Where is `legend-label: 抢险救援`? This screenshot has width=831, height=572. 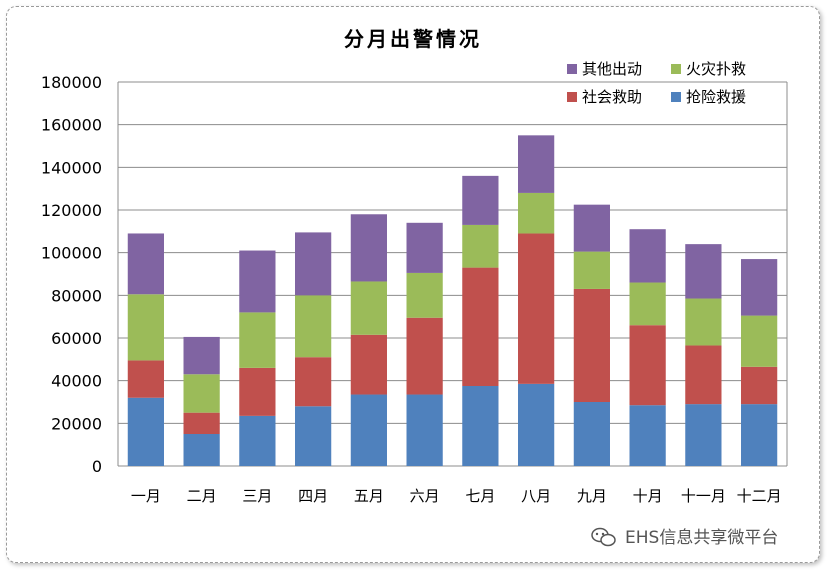 legend-label: 抢险救援 is located at coordinates (716, 97).